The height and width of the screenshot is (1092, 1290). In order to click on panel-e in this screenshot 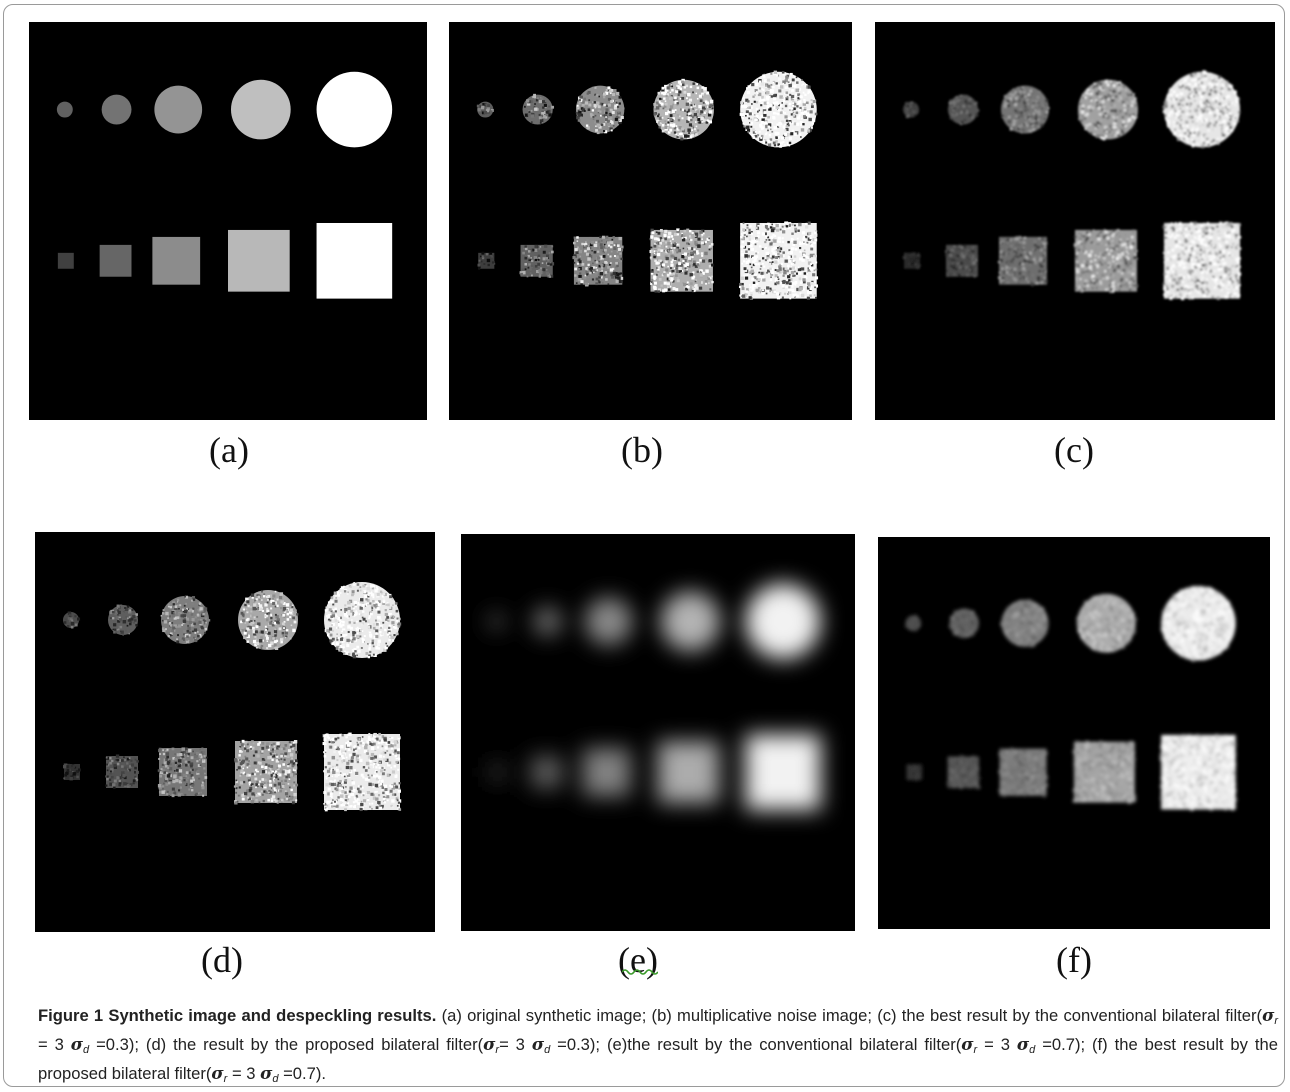, I will do `click(658, 732)`.